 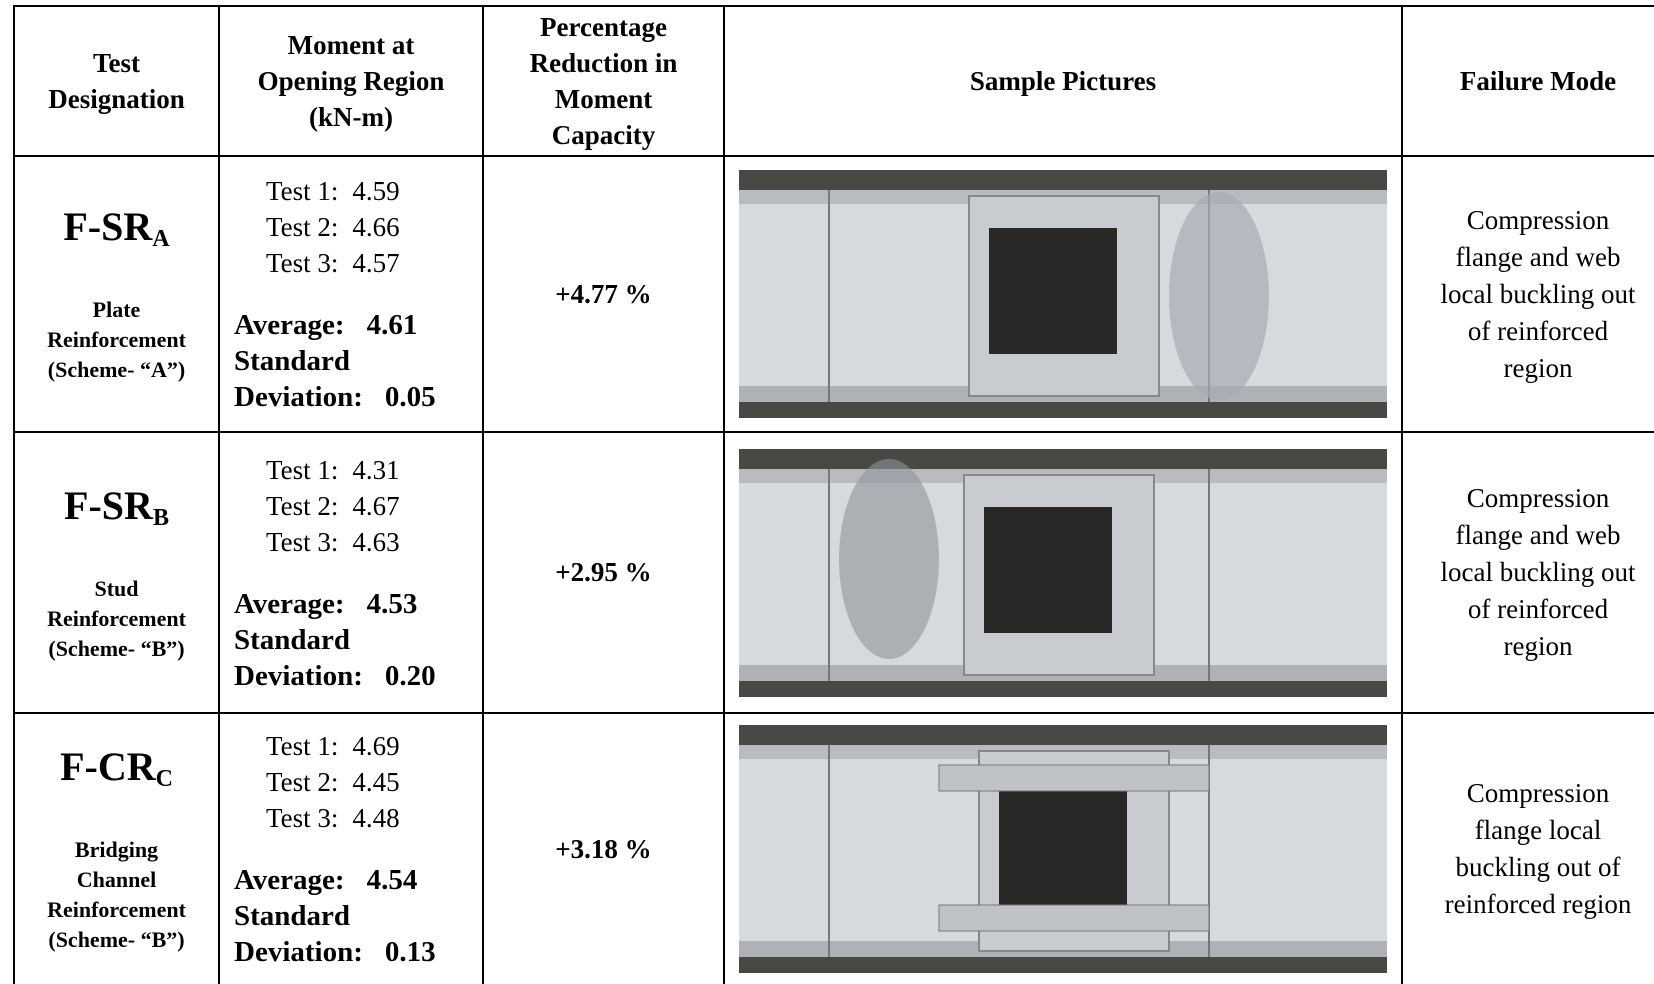 What do you see at coordinates (116, 294) in the screenshot?
I see `designation-cell: F-SRA Plate Reinforcement (Scheme- “A”)` at bounding box center [116, 294].